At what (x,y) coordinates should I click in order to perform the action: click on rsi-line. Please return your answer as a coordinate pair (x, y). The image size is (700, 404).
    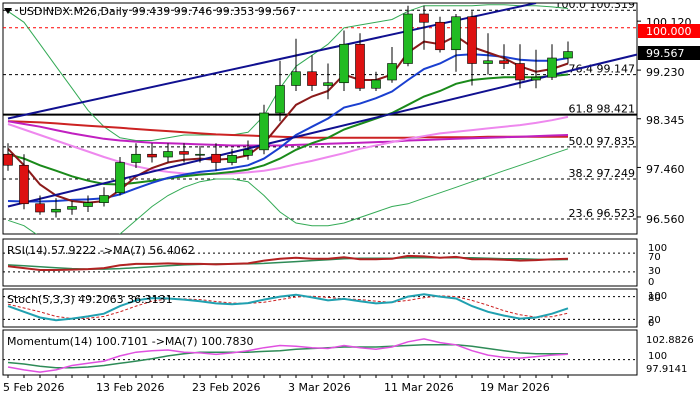
    Looking at the image, I should click on (288, 262).